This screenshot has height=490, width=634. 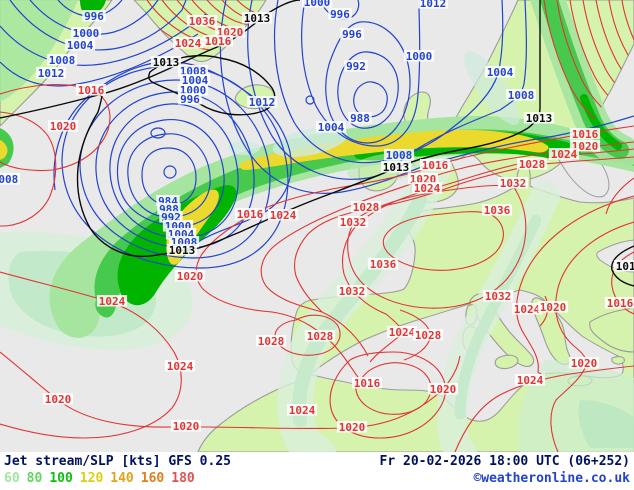 What do you see at coordinates (506, 362) in the screenshot?
I see `land-sicily` at bounding box center [506, 362].